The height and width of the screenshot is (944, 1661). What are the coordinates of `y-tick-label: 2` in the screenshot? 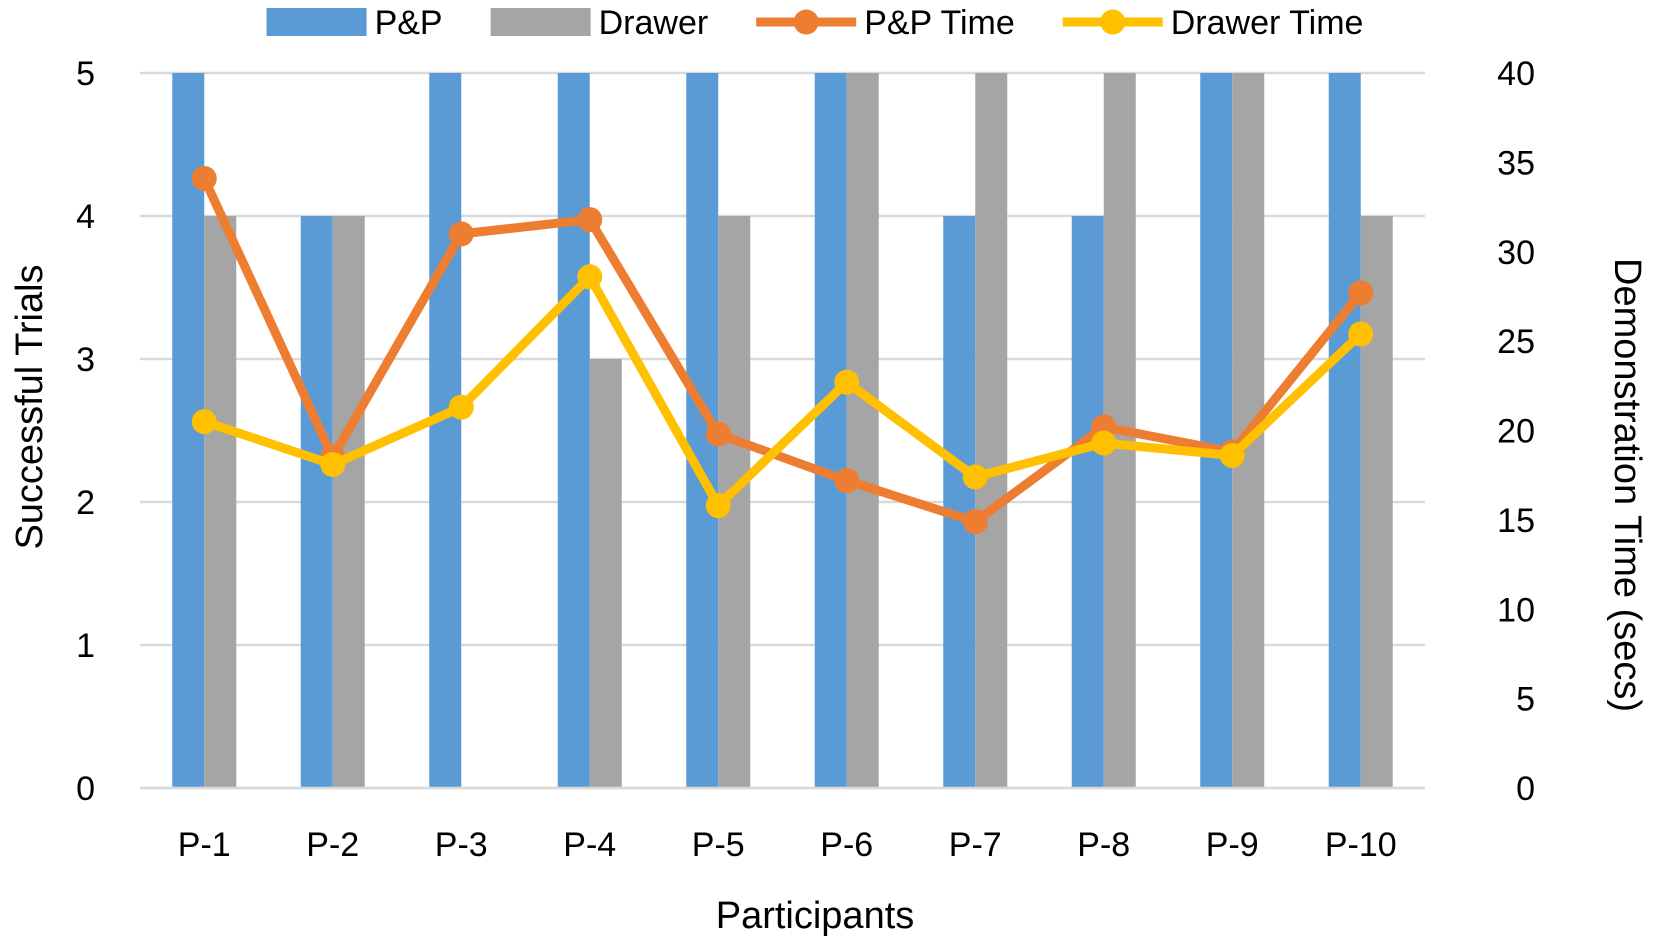 It's located at (85, 503).